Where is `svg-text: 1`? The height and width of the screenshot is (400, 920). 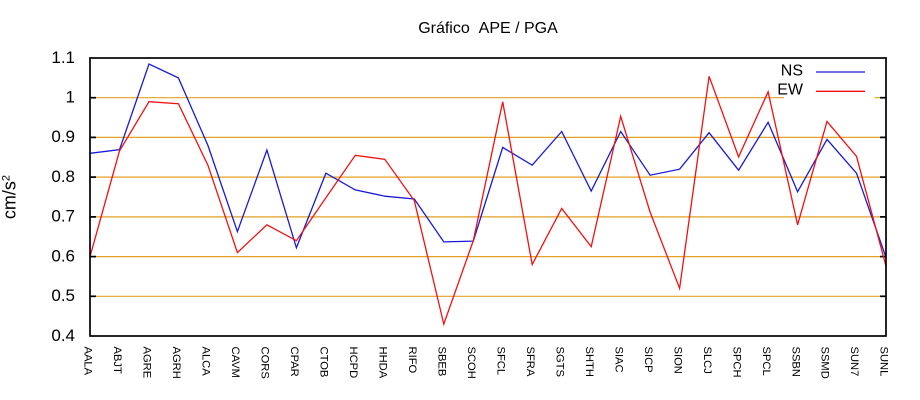
svg-text: 1 is located at coordinates (70, 97).